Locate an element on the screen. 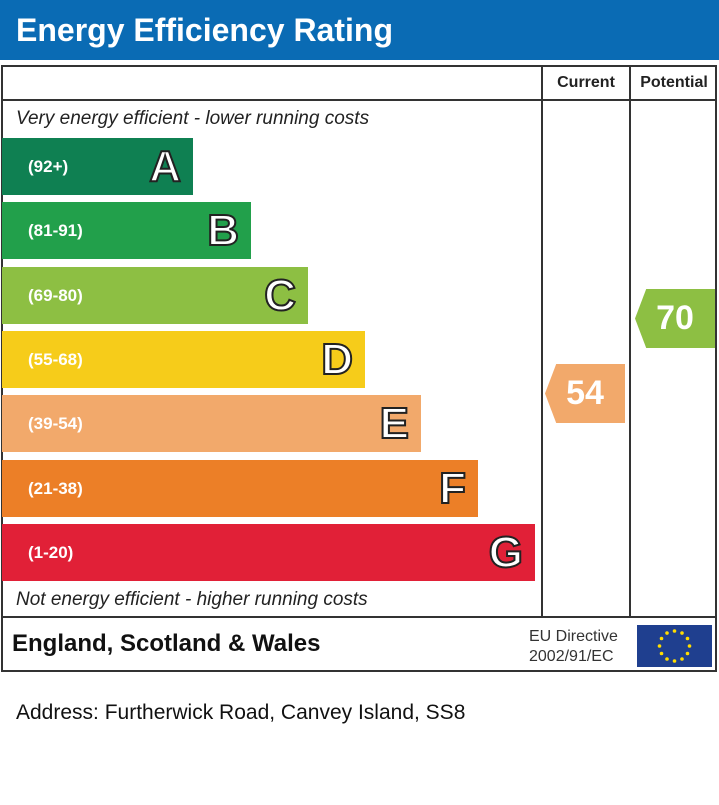 The height and width of the screenshot is (805, 719). eu-directive: EU Directive 2002/91/EC is located at coordinates (573, 647).